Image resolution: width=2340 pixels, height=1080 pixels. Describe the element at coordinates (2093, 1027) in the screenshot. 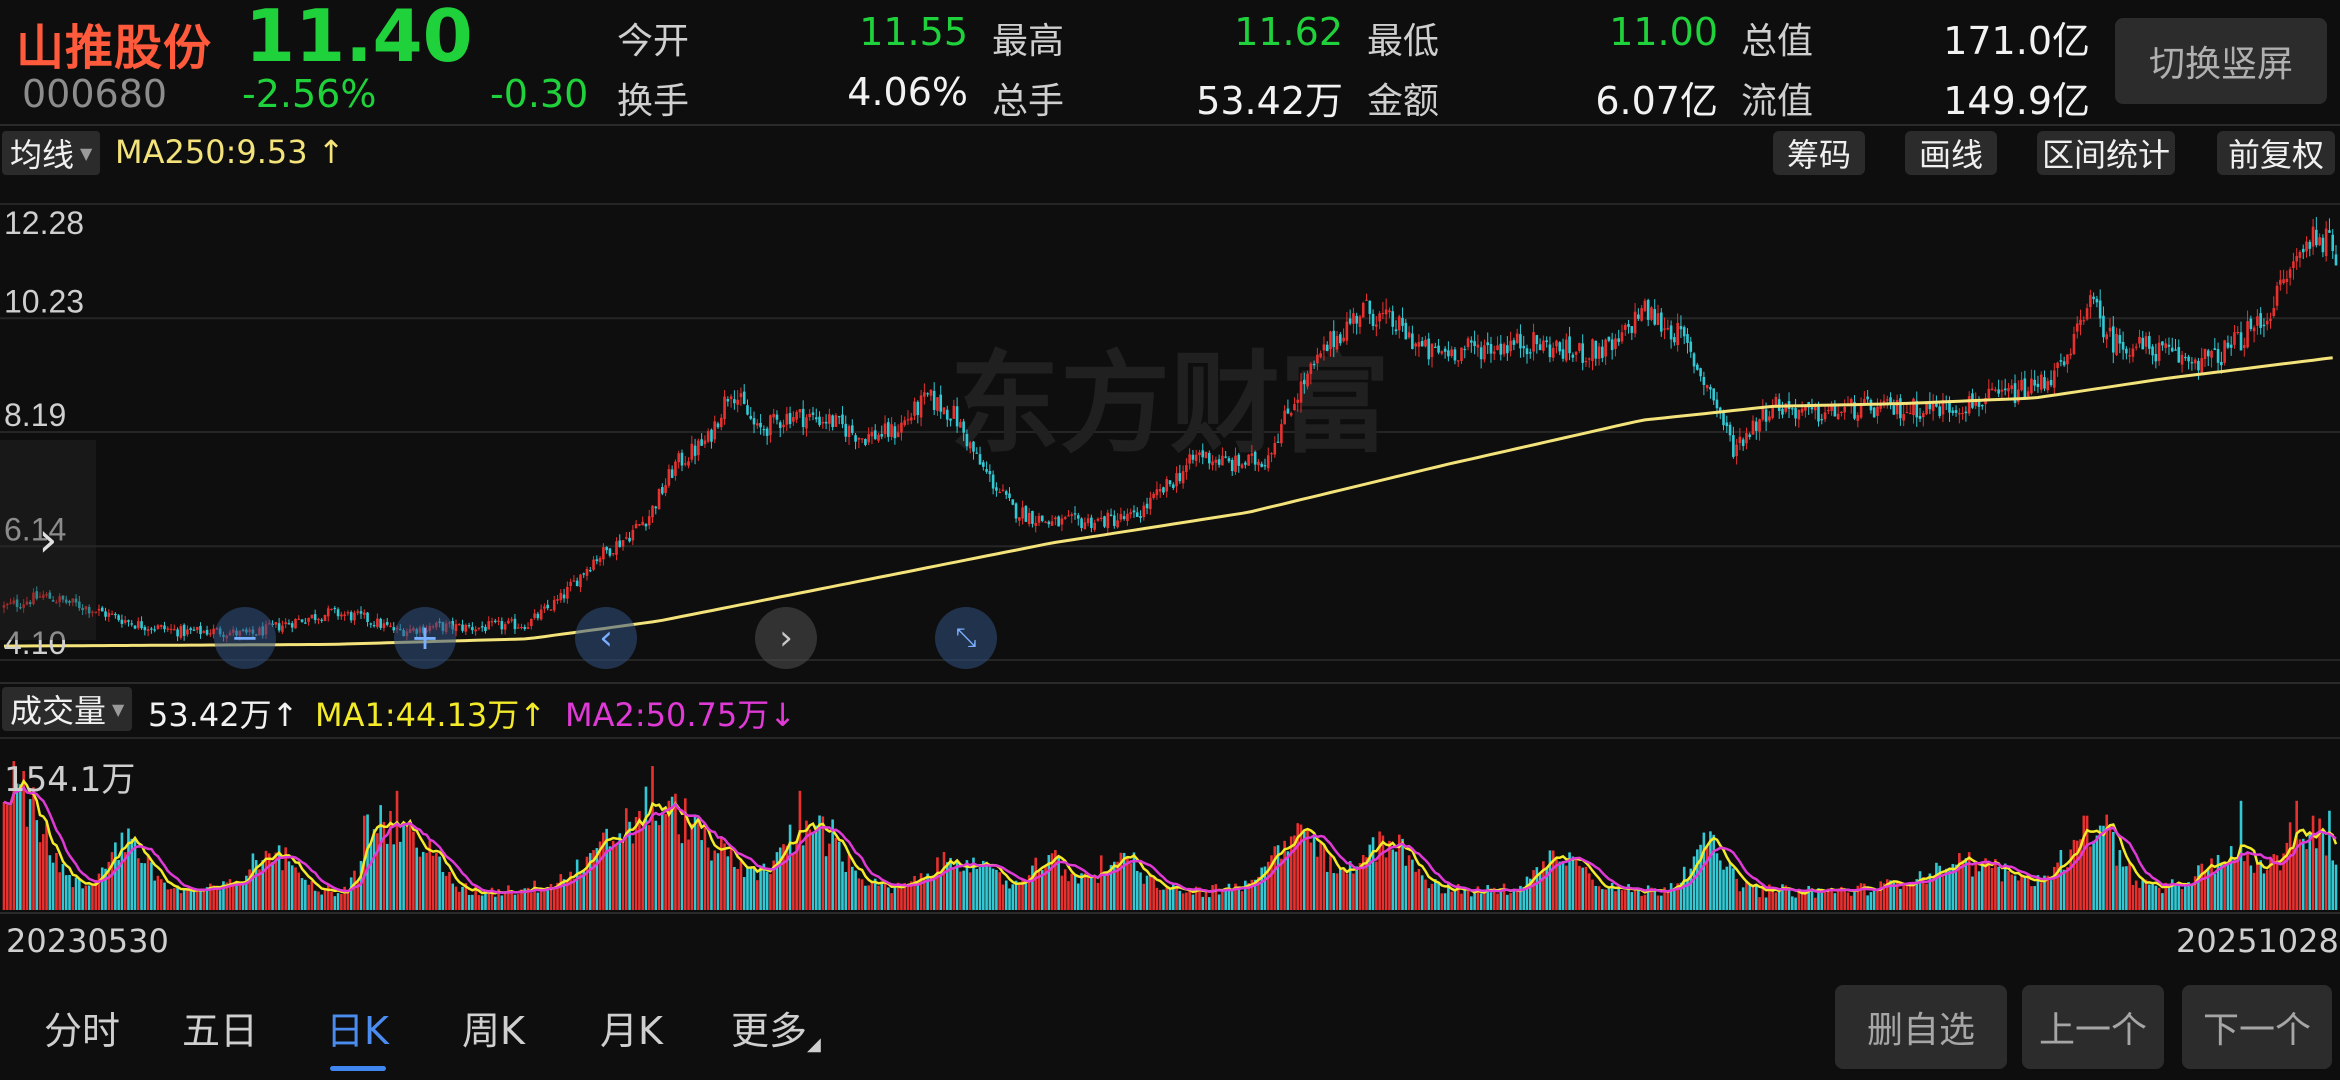

I see `previous-stock-button: 上一个` at that location.